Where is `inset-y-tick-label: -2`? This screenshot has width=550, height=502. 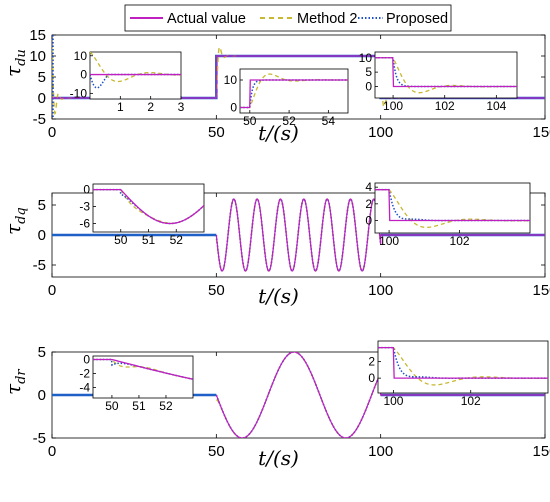
inset-y-tick-label: -2 is located at coordinates (84, 374).